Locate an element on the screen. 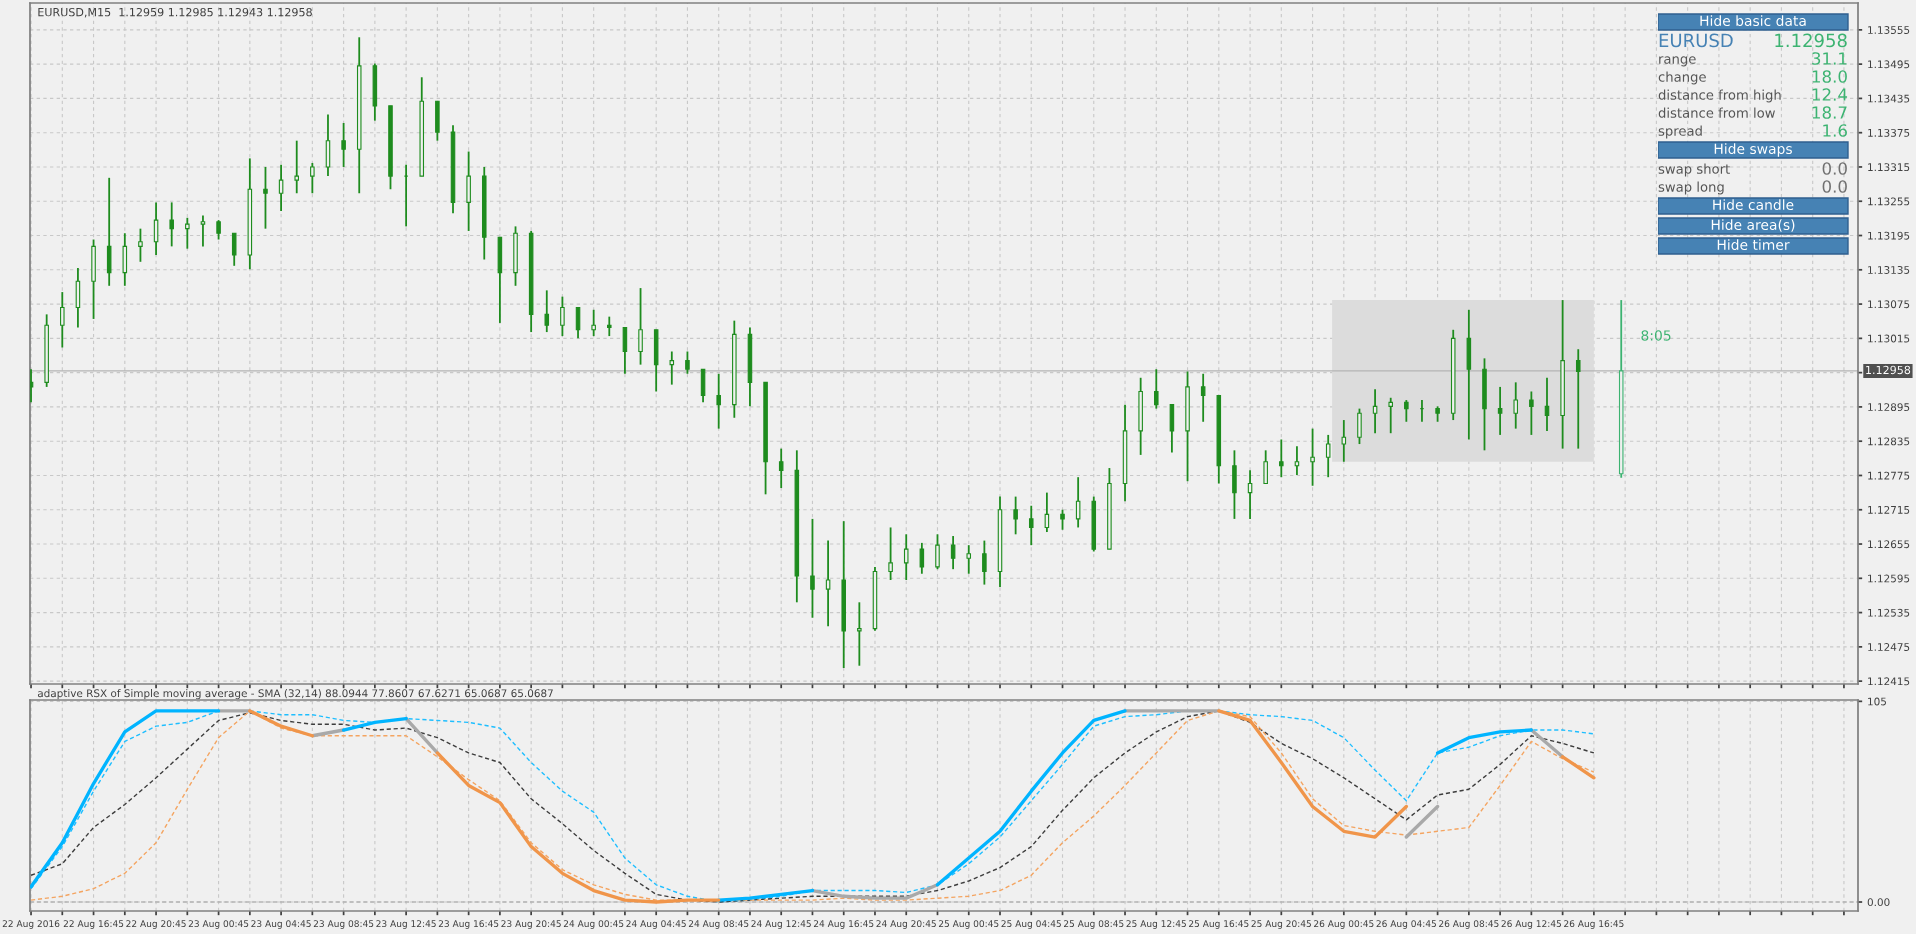 The width and height of the screenshot is (1916, 934). y-tick-label: 1.13375 is located at coordinates (1889, 132).